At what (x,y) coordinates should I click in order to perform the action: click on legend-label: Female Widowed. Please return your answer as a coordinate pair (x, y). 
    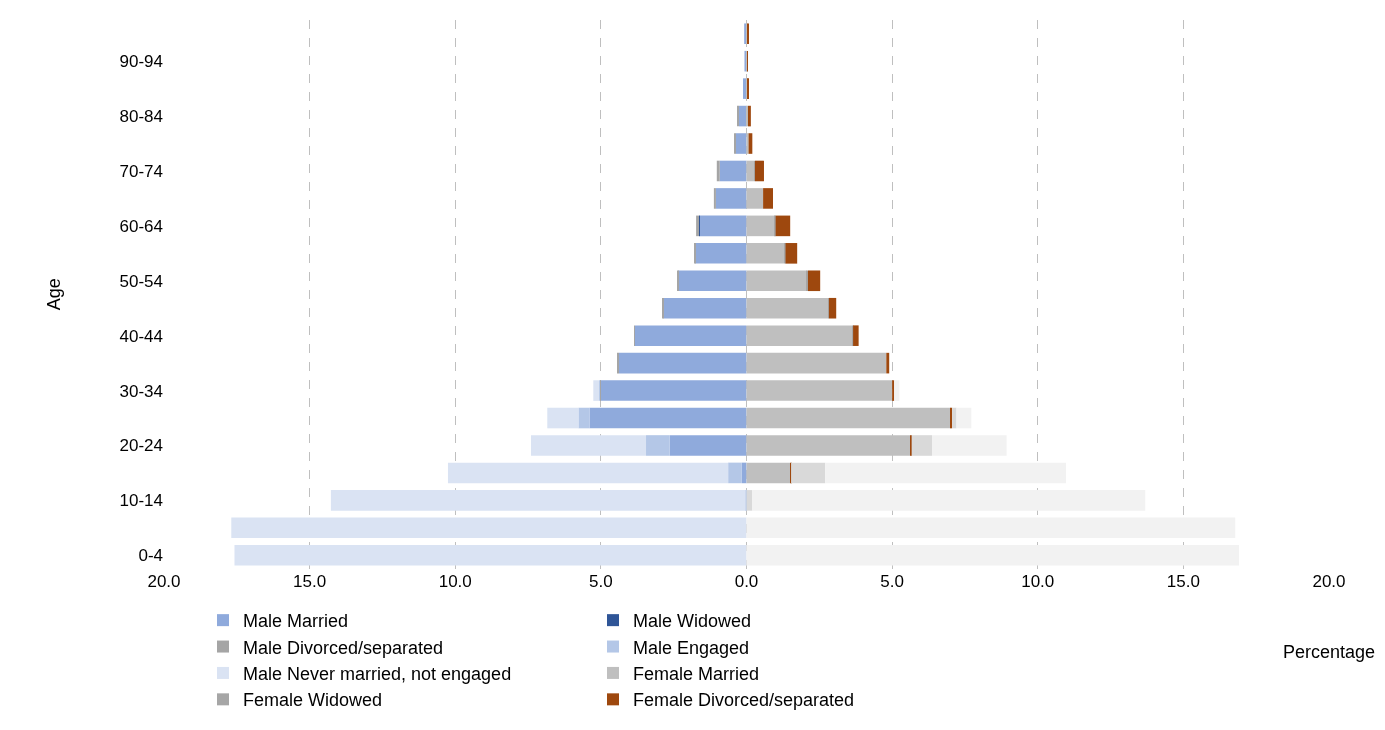
    Looking at the image, I should click on (313, 700).